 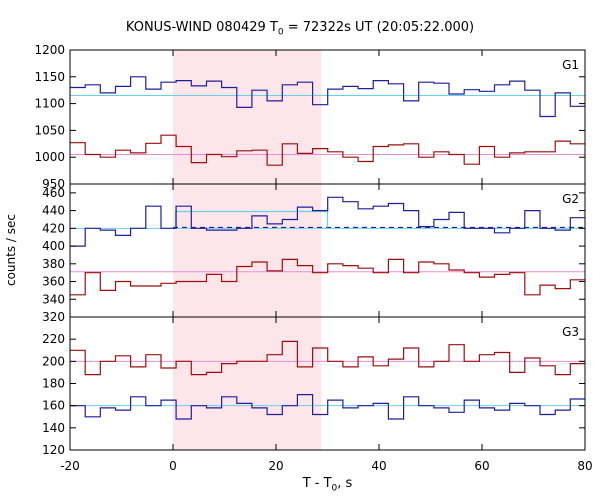 What do you see at coordinates (53, 228) in the screenshot?
I see `panel-g2-ytick-label: 420` at bounding box center [53, 228].